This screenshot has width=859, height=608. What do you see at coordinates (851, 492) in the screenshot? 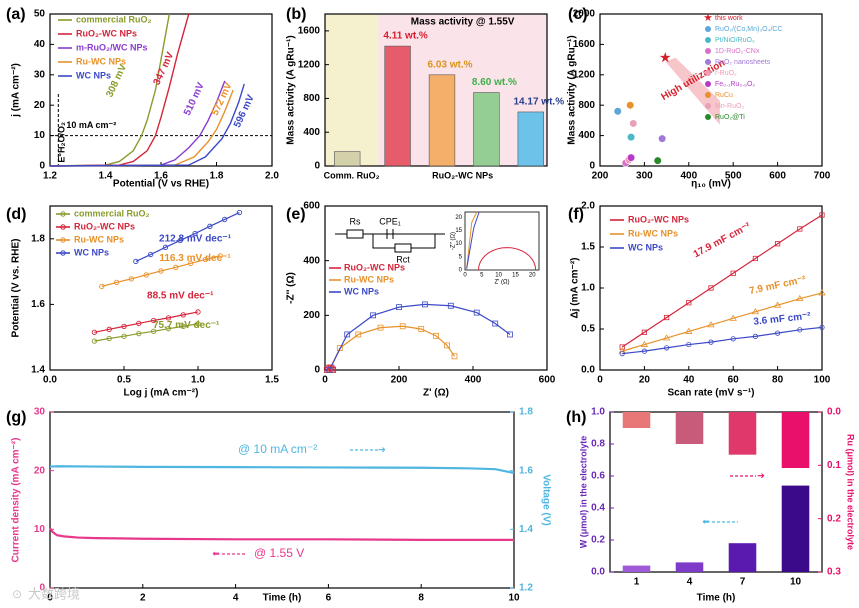
I see `y-right-axis-label: Ru (μmol) in the electrolyte` at bounding box center [851, 492].